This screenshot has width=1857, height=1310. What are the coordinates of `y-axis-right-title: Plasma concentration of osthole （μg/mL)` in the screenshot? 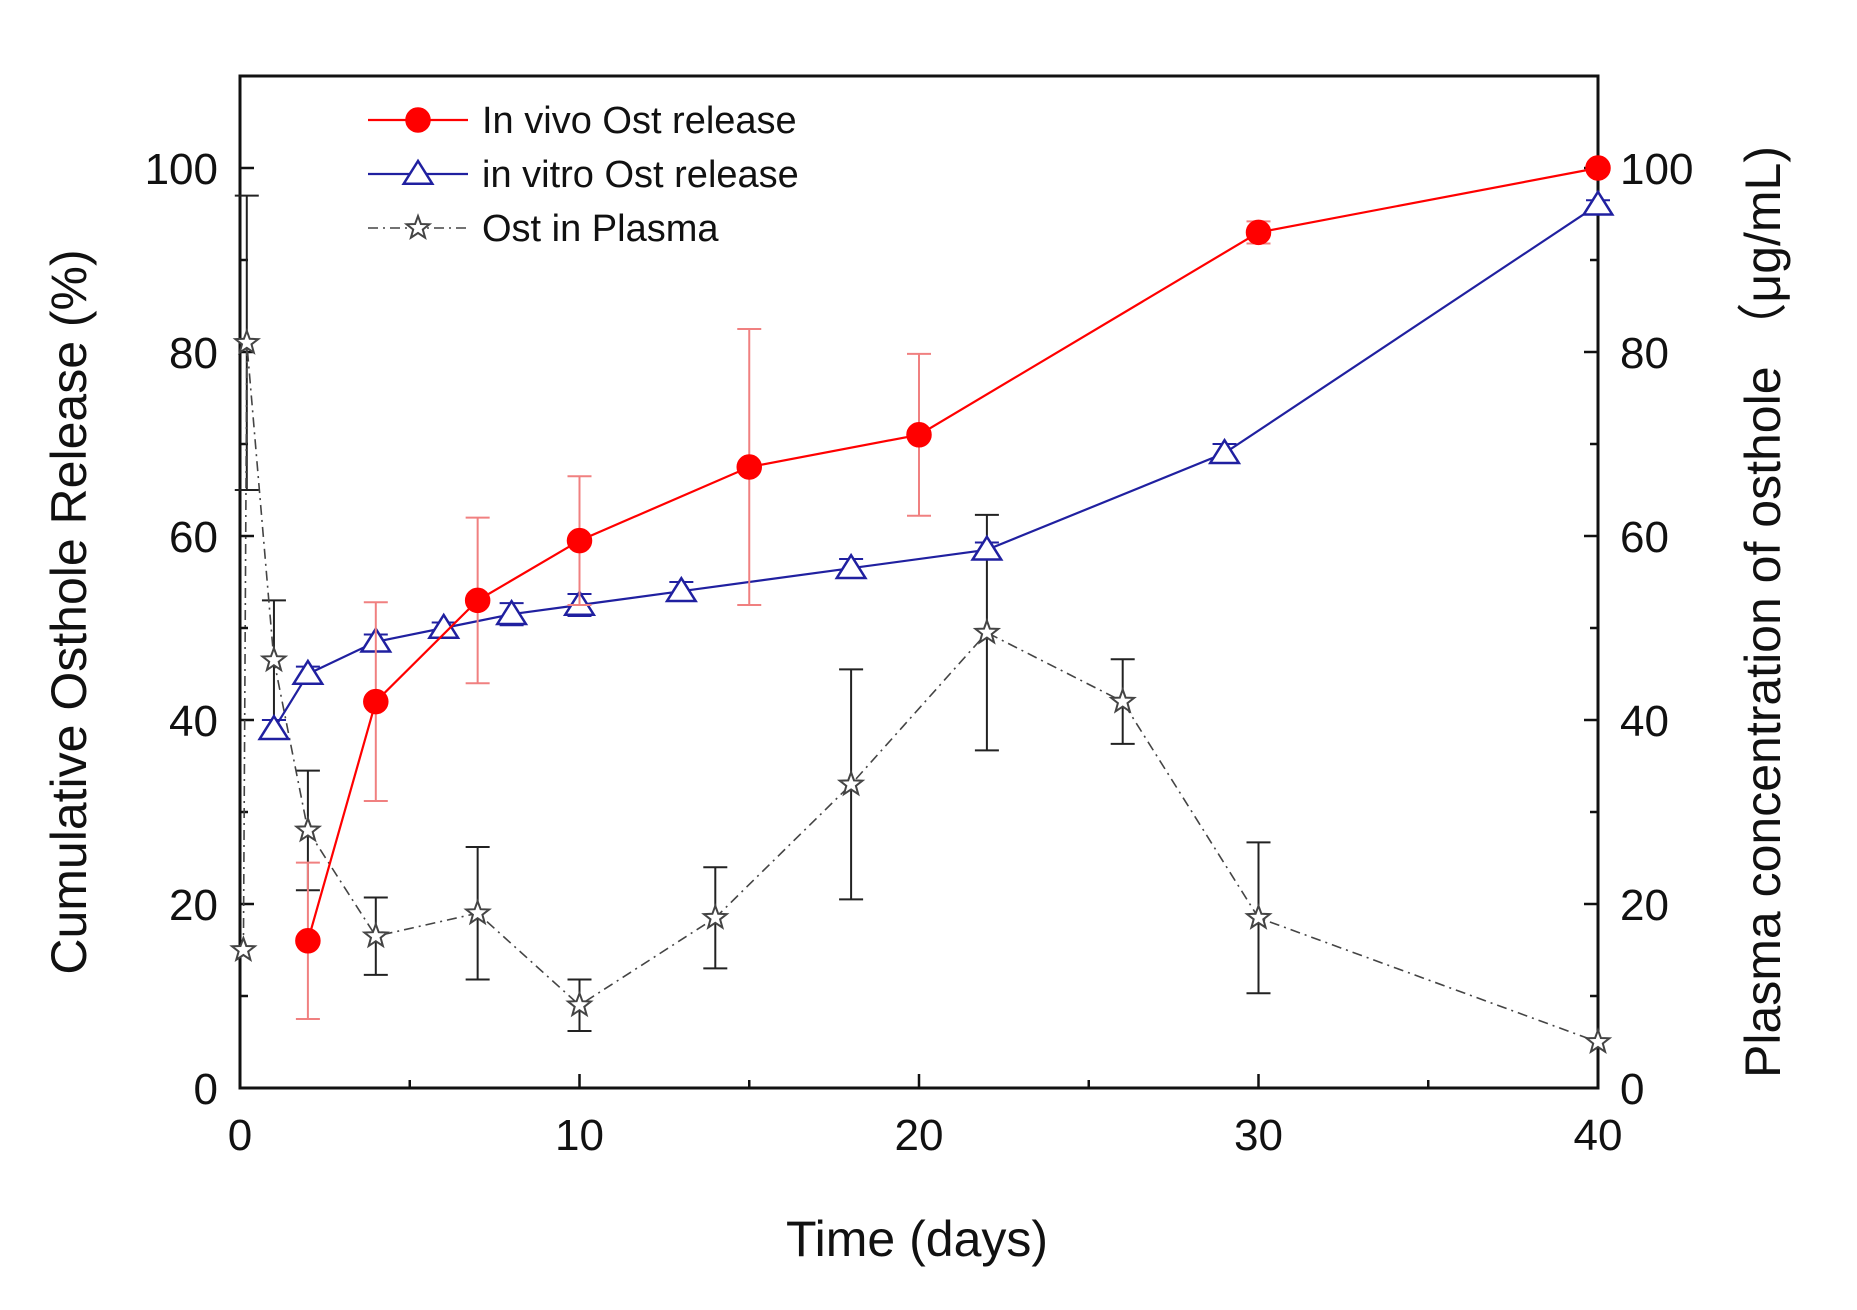 It's located at (1763, 612).